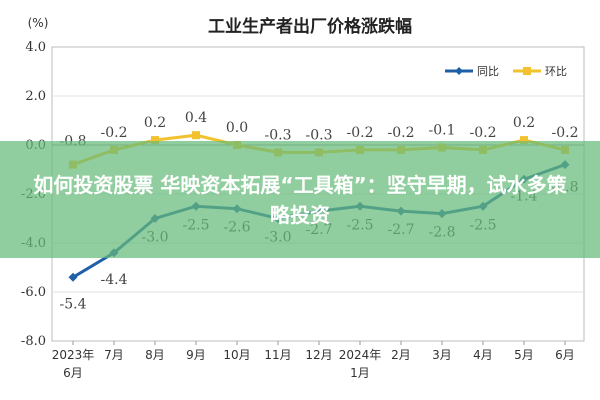  I want to click on y-tick-label: 4.0, so click(35, 47).